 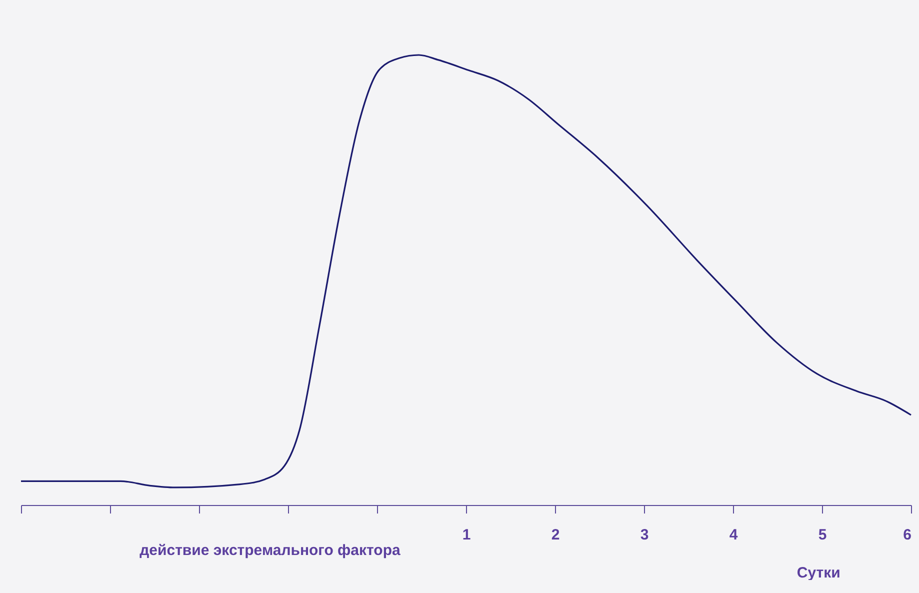 I want to click on x-tick-label: 2, so click(x=555, y=535).